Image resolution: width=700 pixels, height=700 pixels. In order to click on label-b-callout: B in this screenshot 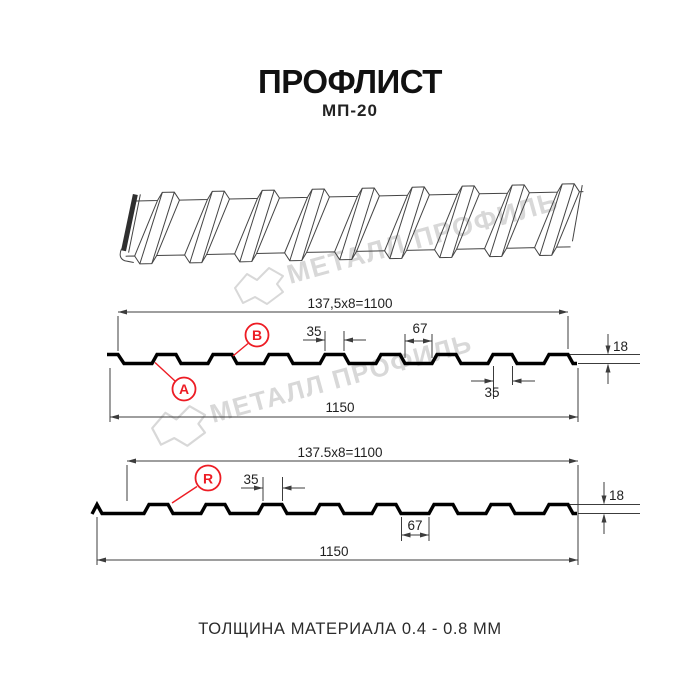, I will do `click(251, 339)`.